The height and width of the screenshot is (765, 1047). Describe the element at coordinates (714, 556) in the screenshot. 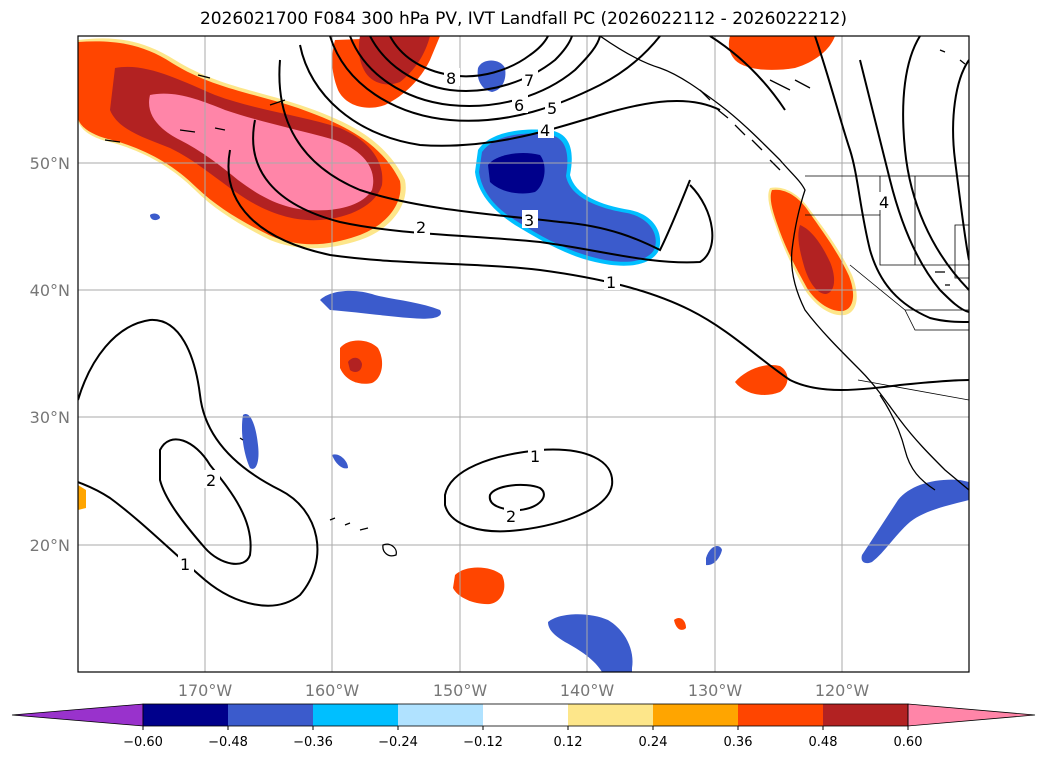

I see `negative-anomaly-small-south` at that location.